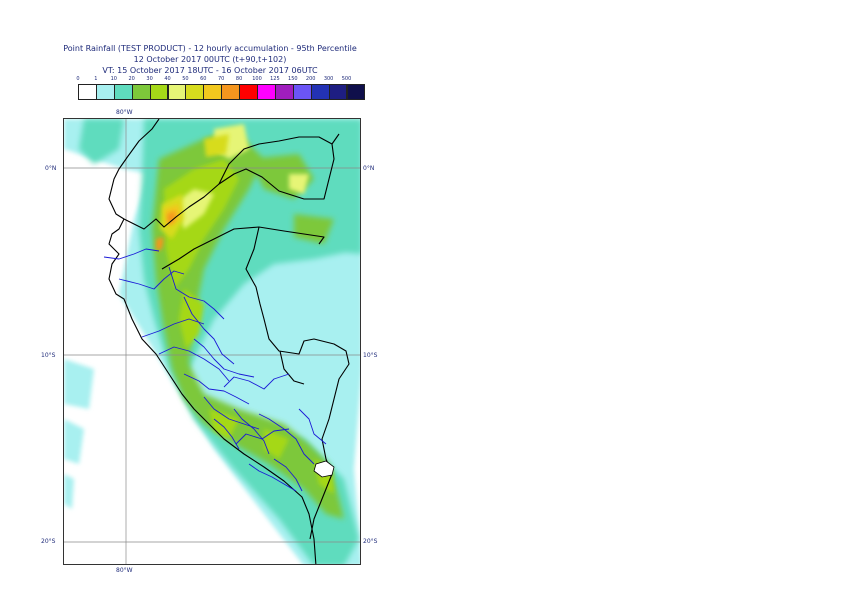 The height and width of the screenshot is (596, 842). What do you see at coordinates (324, 469) in the screenshot?
I see `lake-titicaca` at bounding box center [324, 469].